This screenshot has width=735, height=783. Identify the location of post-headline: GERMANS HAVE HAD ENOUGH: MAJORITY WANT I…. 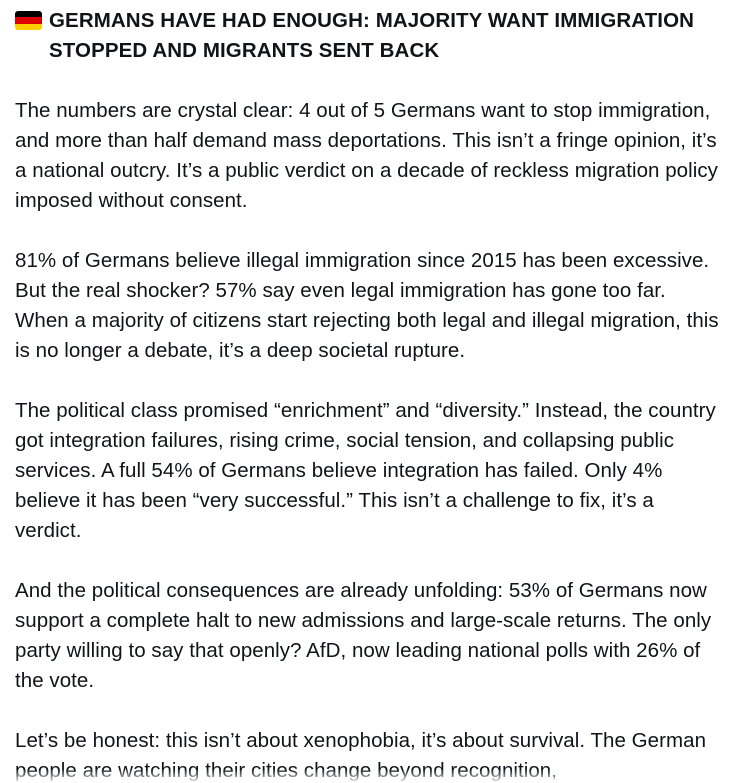
(368, 36).